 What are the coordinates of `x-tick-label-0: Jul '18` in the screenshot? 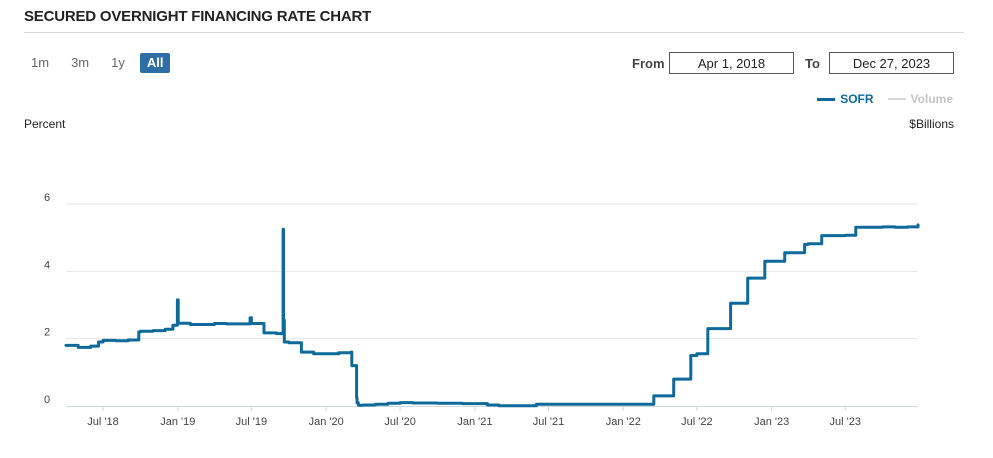 It's located at (102, 422).